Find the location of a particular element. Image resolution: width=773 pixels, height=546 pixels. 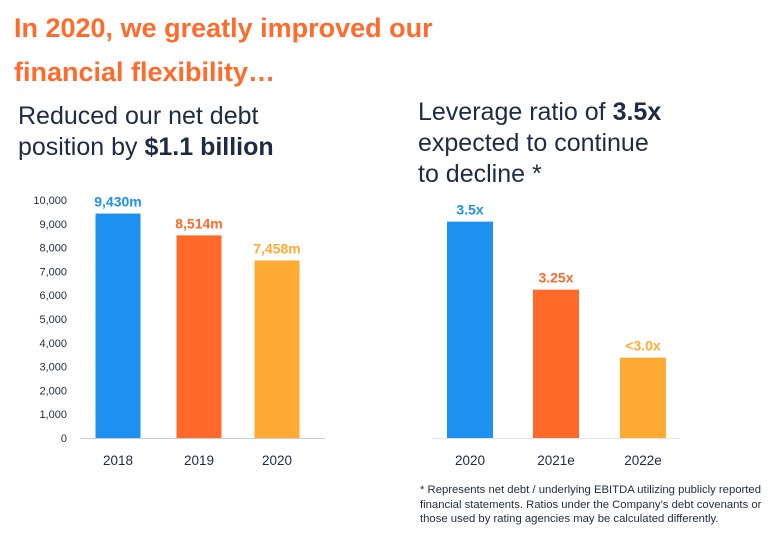

right-title-emphasis: 3.5x is located at coordinates (637, 112).